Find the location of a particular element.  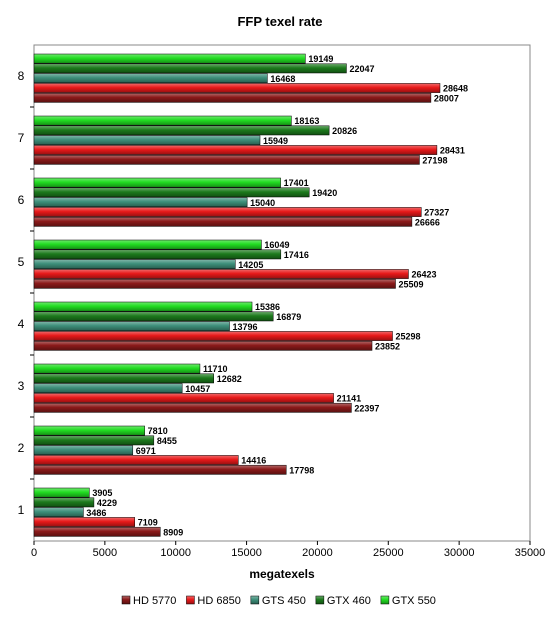

legend-label: HD 5770 is located at coordinates (154, 601).